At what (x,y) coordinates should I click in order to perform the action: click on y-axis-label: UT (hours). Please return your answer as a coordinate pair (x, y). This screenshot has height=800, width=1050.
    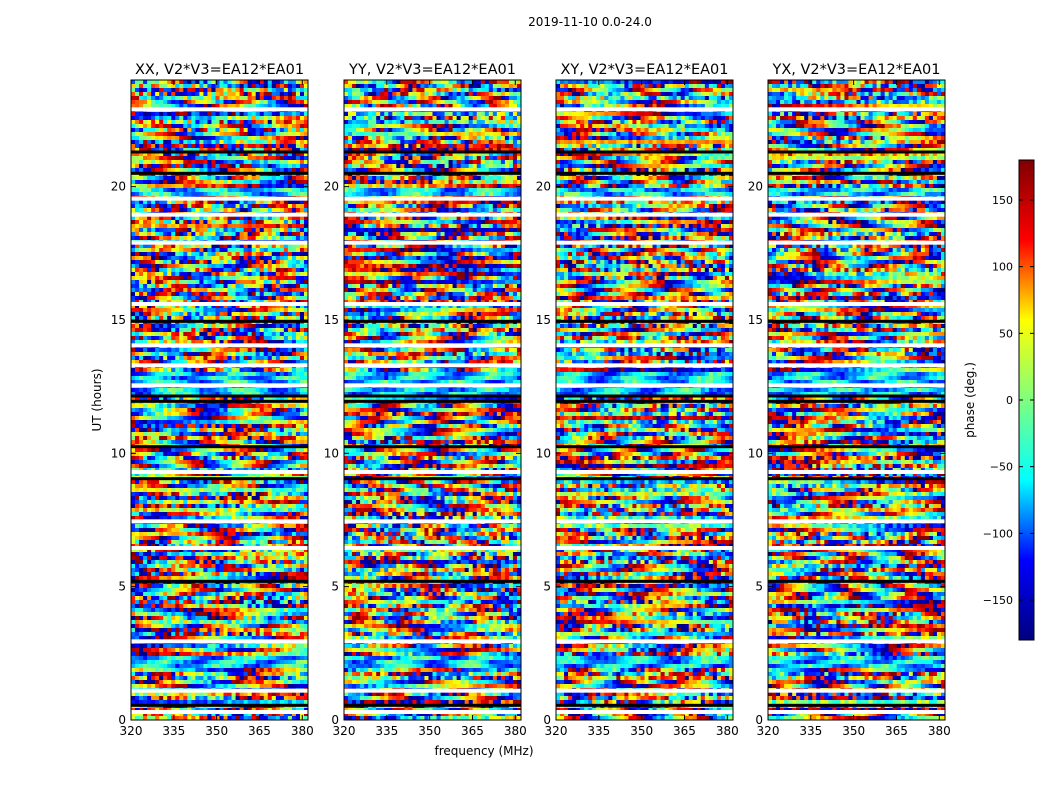
    Looking at the image, I should click on (97, 399).